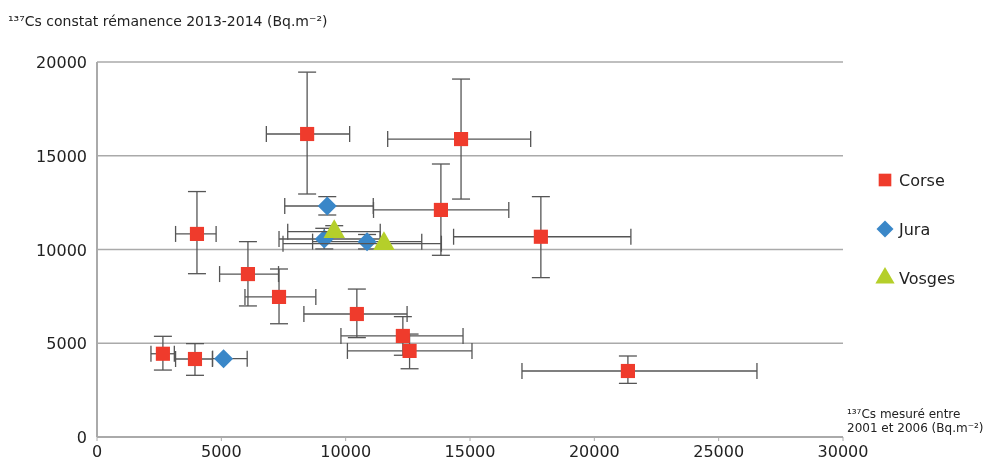  Describe the element at coordinates (61, 250) in the screenshot. I see `y-tick-label: 10000` at that location.